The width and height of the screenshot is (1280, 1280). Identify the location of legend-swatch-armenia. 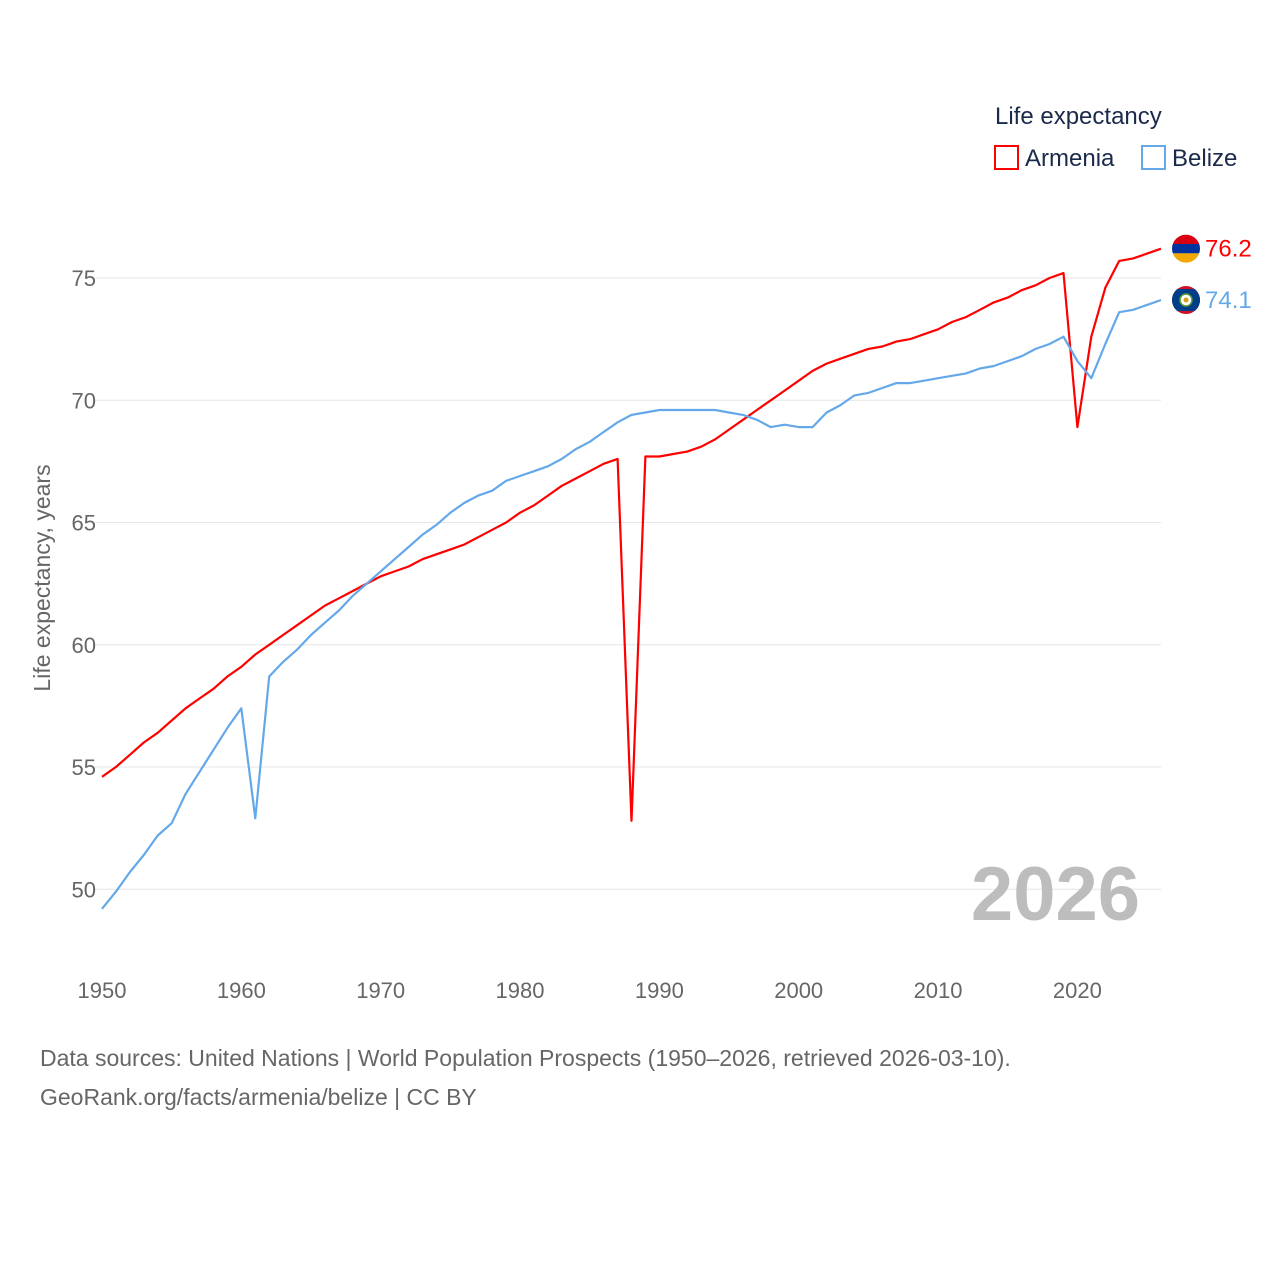
(1006, 157).